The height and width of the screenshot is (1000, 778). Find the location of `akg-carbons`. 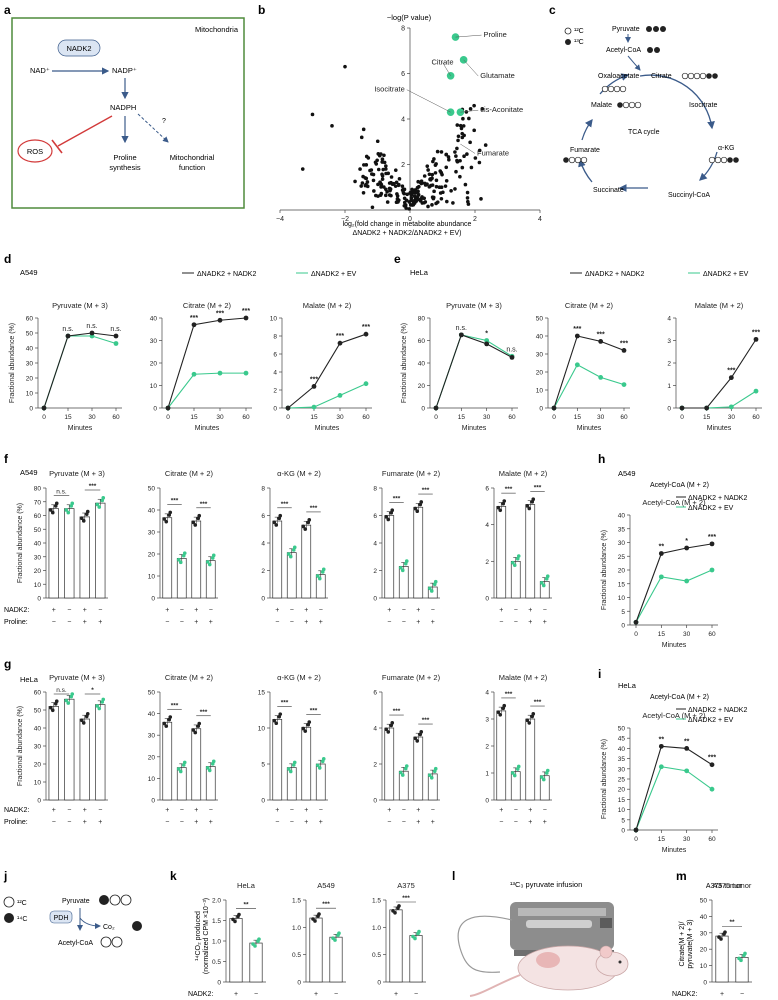

akg-carbons is located at coordinates (723, 160).